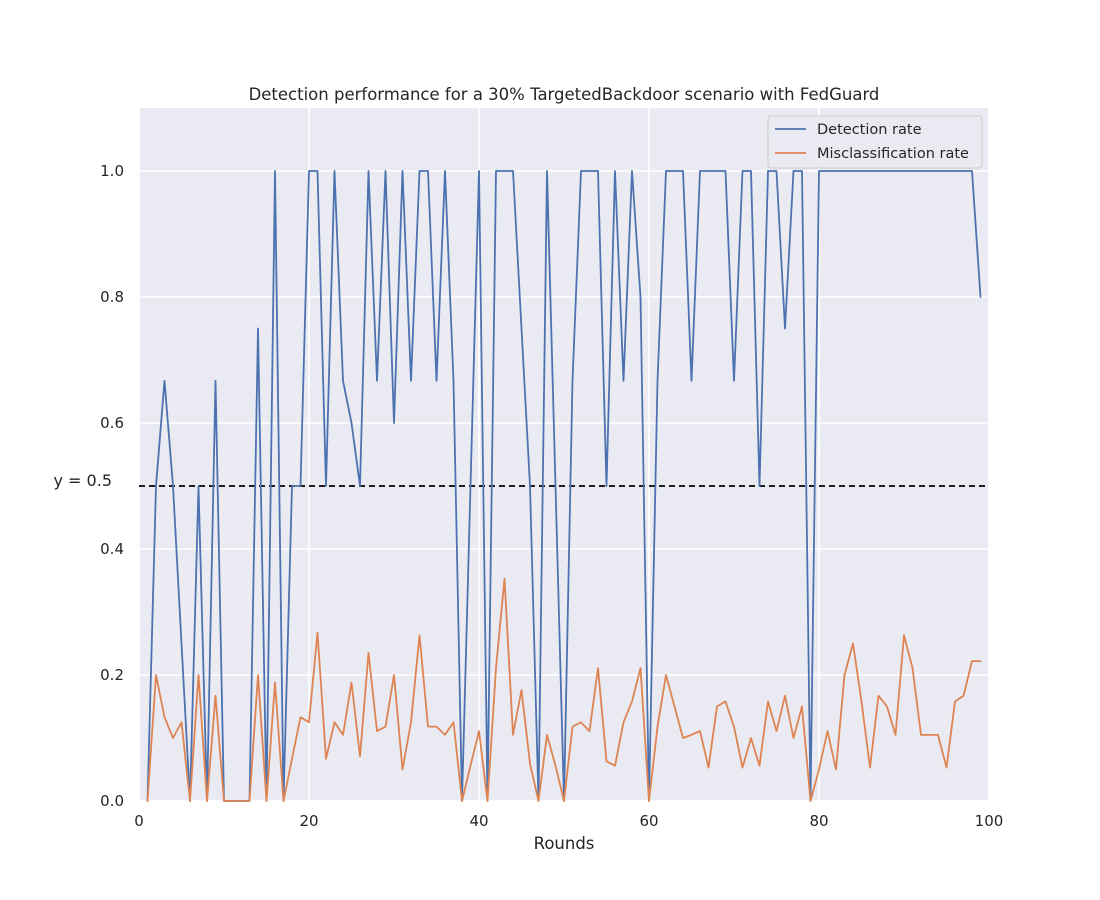 Image resolution: width=1100 pixels, height=900 pixels. What do you see at coordinates (818, 821) in the screenshot?
I see `x-tick-label: 80` at bounding box center [818, 821].